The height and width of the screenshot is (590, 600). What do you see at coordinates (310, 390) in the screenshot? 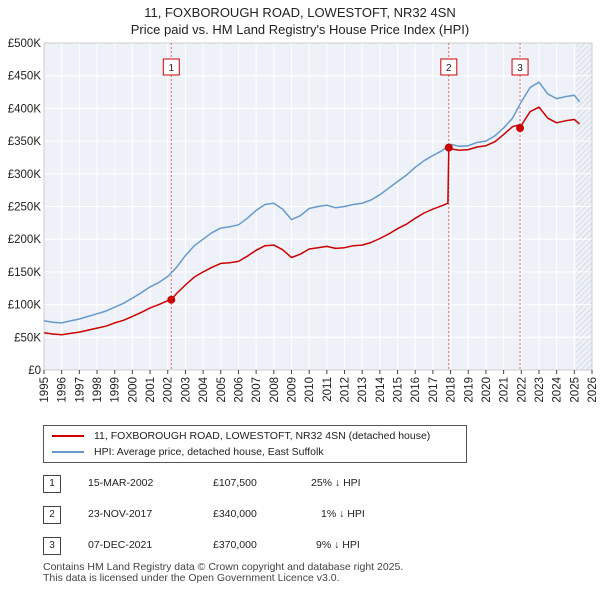
I see `x-tick-label: 2010` at bounding box center [310, 390].